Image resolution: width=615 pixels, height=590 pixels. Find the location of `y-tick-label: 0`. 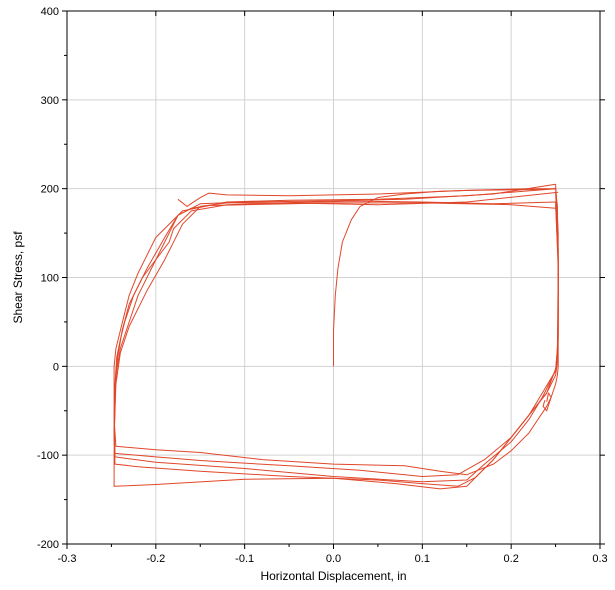

y-tick-label: 0 is located at coordinates (56, 367).